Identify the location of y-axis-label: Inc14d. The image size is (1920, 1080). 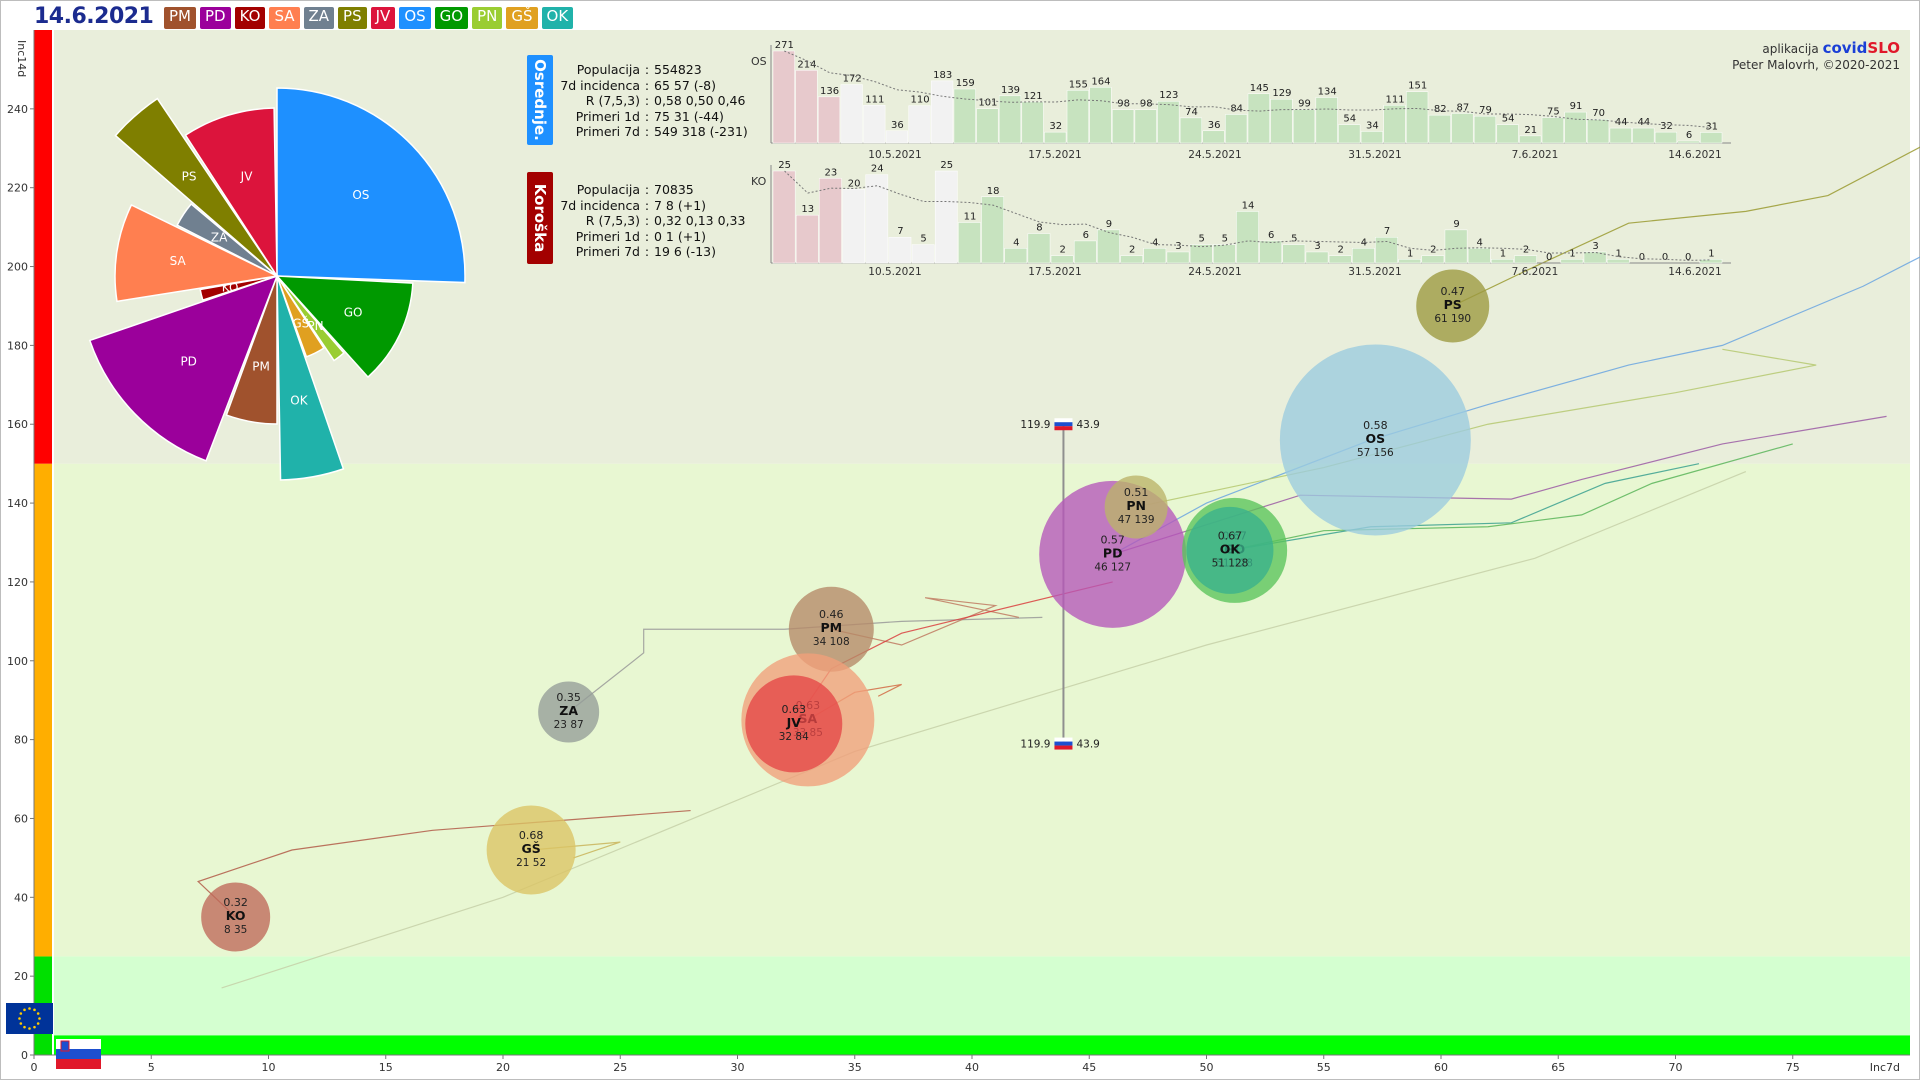
(21, 58).